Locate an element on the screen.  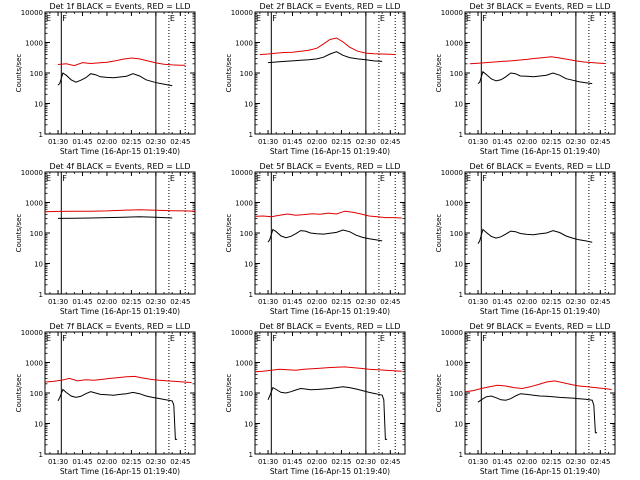
panel-title: Det 8f BLACK = Events, RED = LLD is located at coordinates (329, 326).